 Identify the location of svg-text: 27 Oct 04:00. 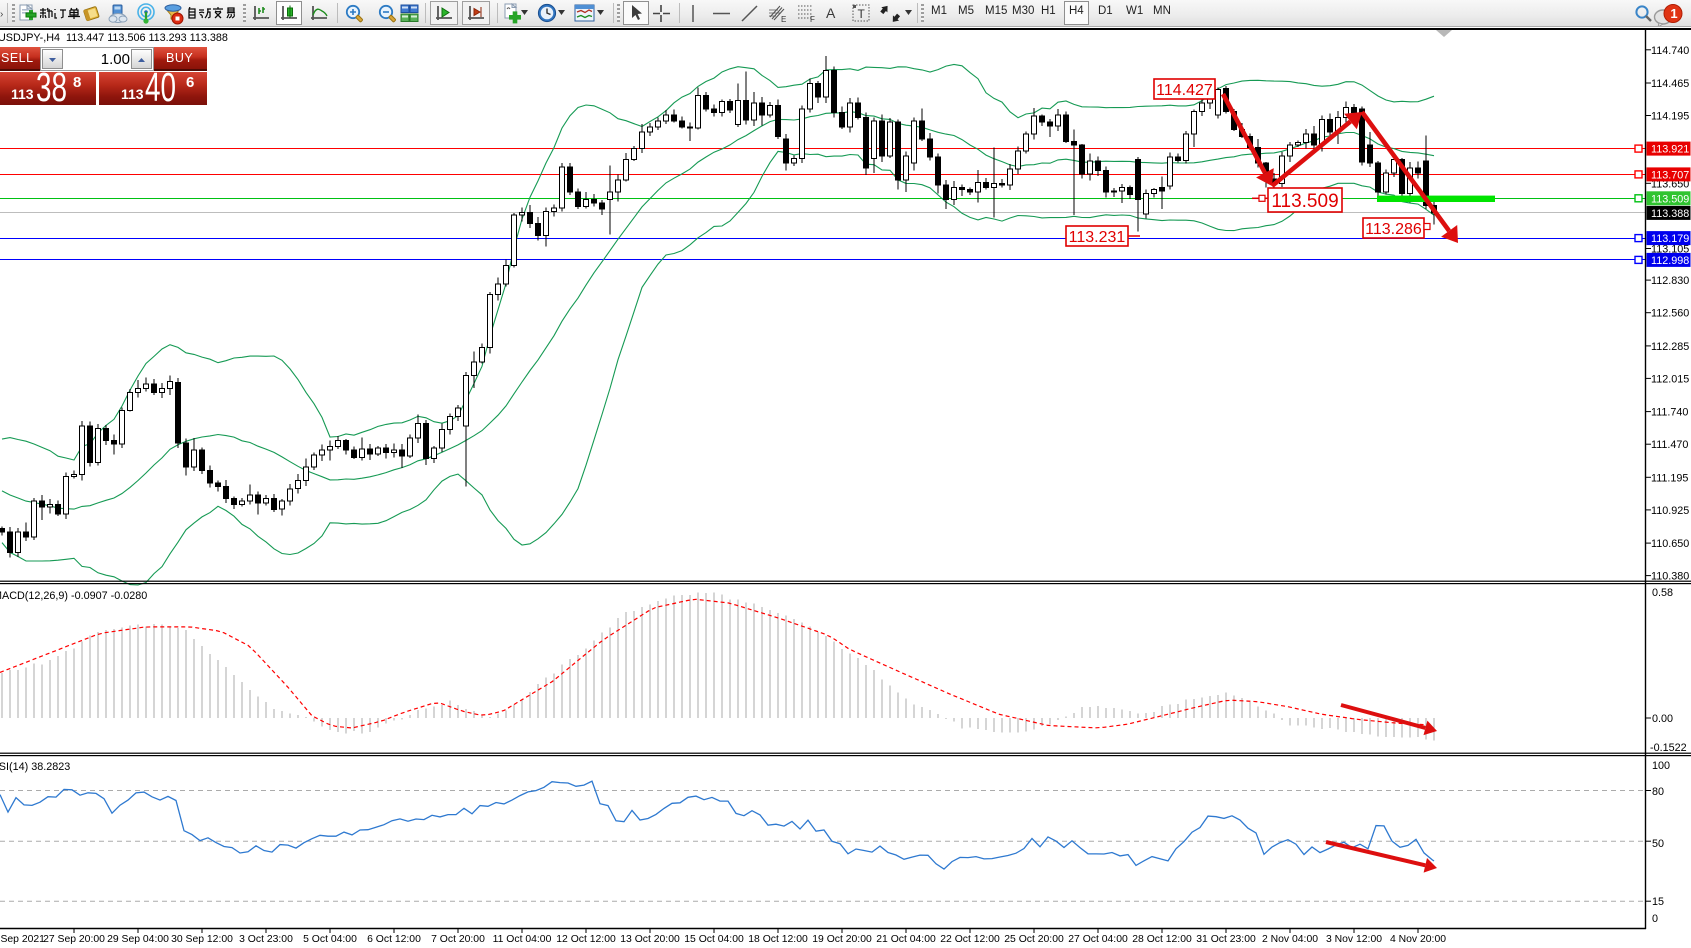
(1098, 939).